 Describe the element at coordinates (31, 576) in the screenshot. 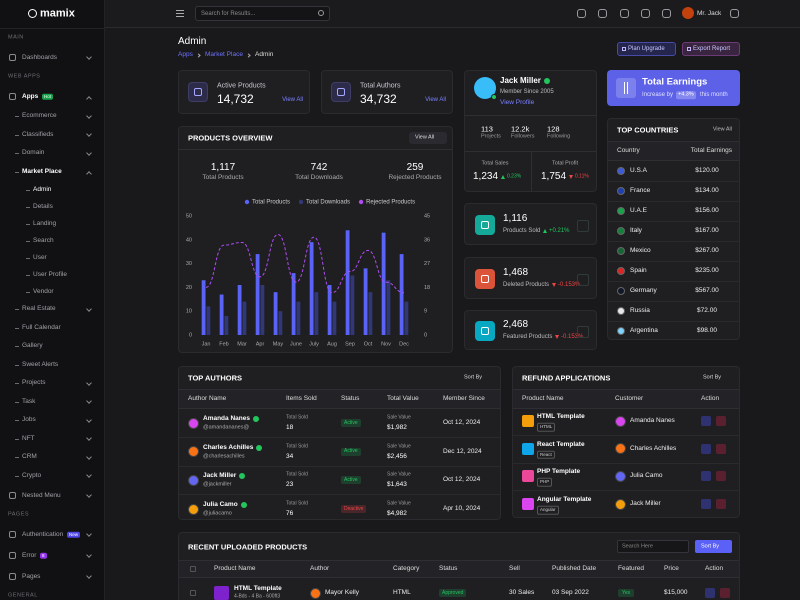

I see `menu-label: Pages` at that location.